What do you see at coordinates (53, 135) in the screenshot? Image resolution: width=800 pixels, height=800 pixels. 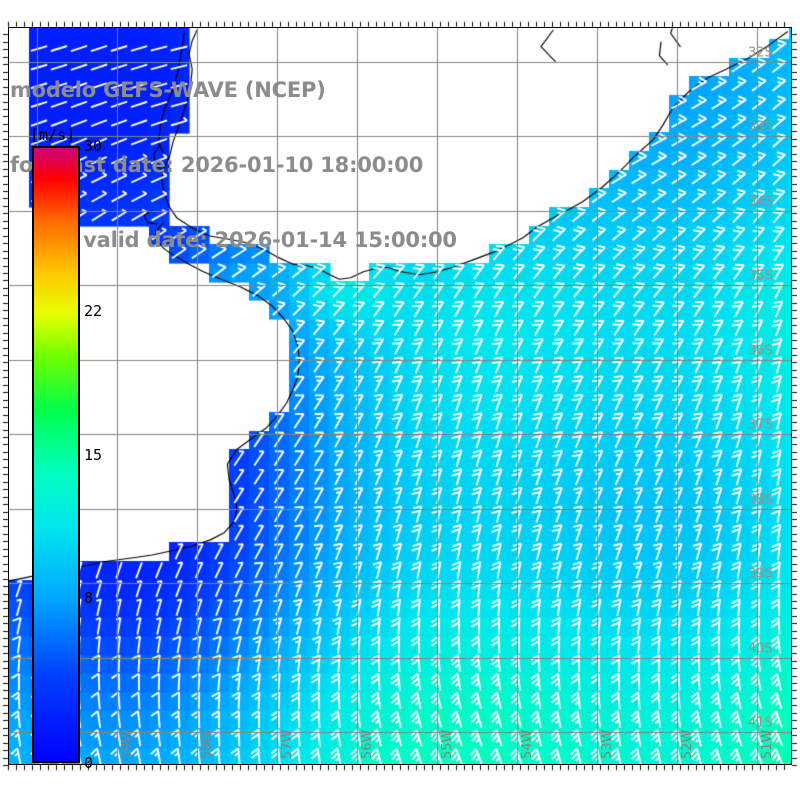 I see `colorbar-unit-label: [m/s]` at bounding box center [53, 135].